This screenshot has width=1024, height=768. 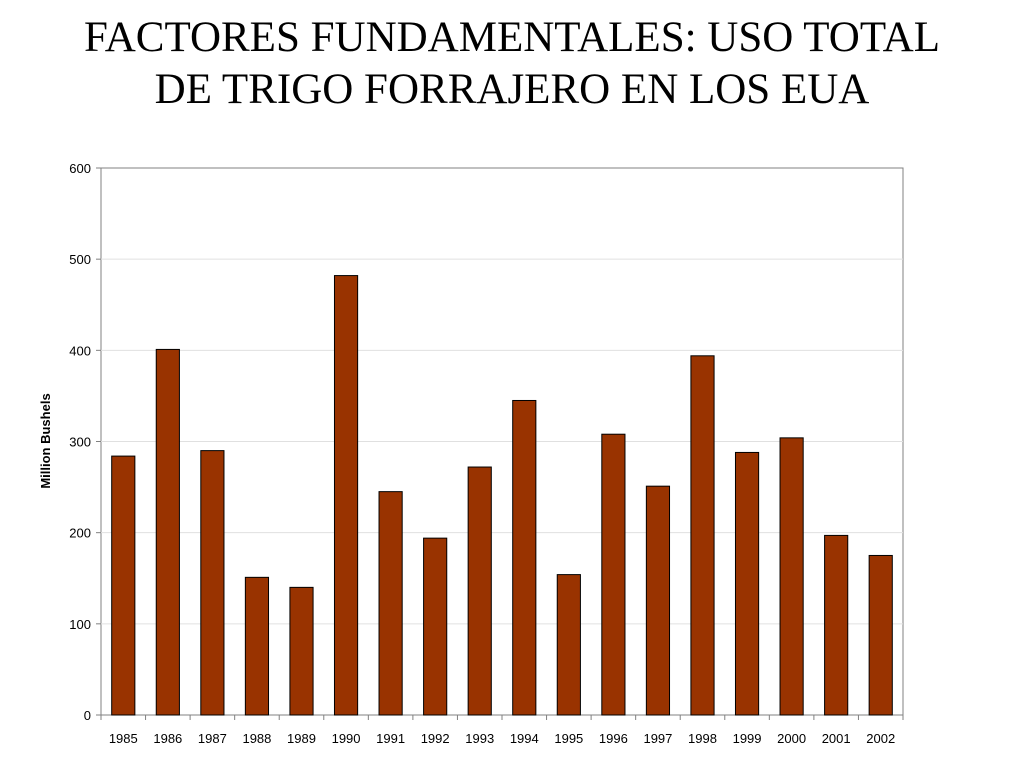 What do you see at coordinates (836, 738) in the screenshot?
I see `x-tick-label: 2001` at bounding box center [836, 738].